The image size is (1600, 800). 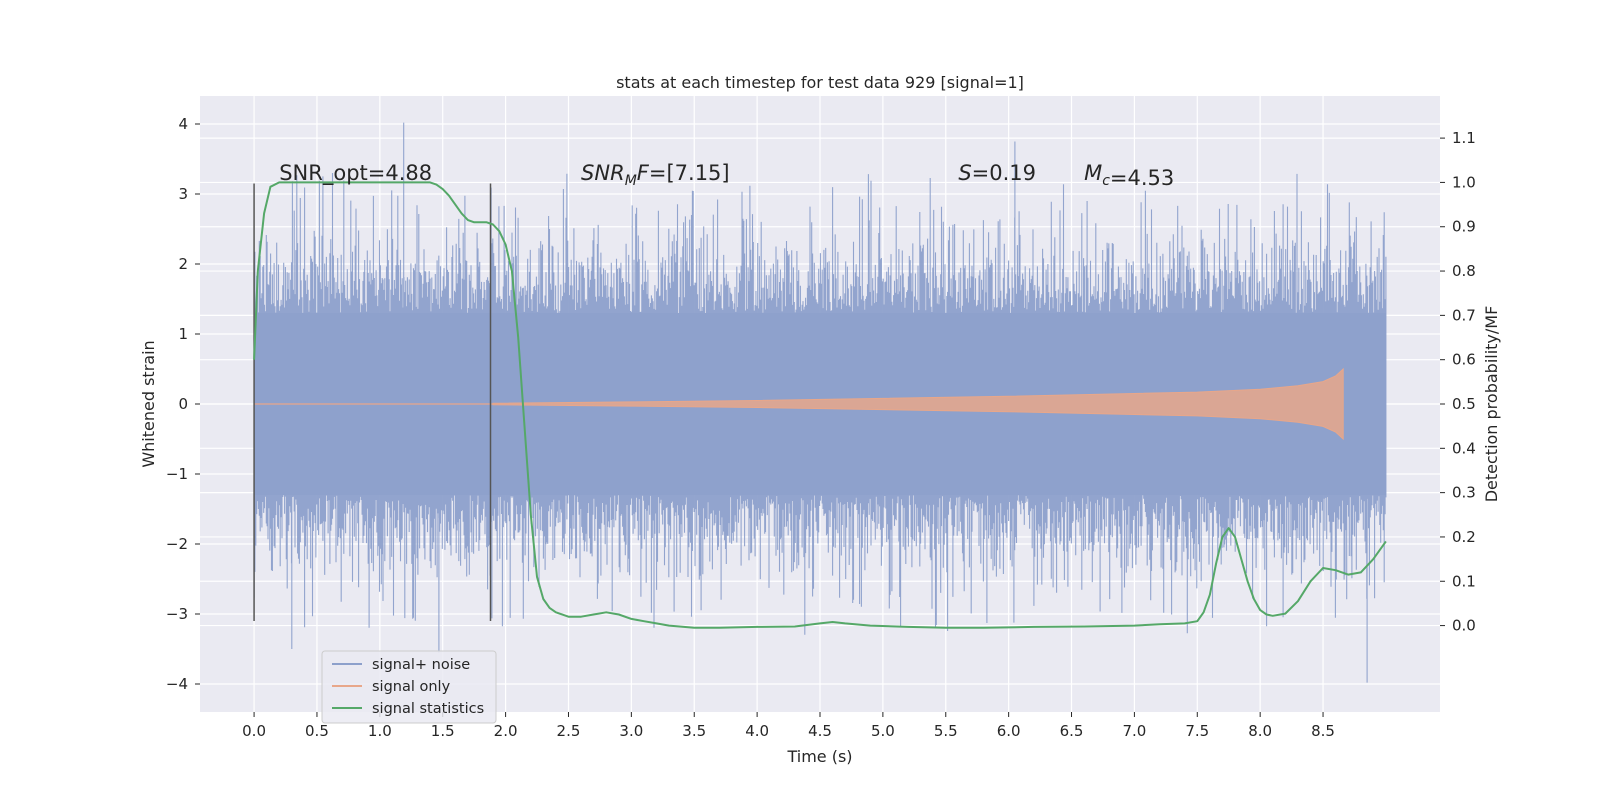 I want to click on x-tick-label: 2.0, so click(x=506, y=731).